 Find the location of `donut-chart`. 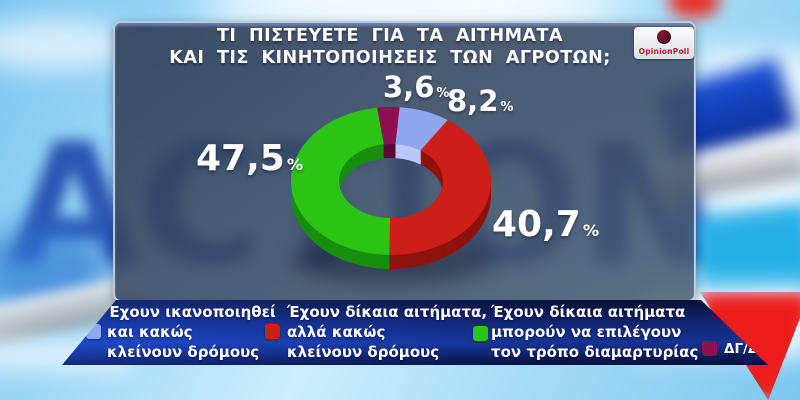

donut-chart is located at coordinates (391, 188).